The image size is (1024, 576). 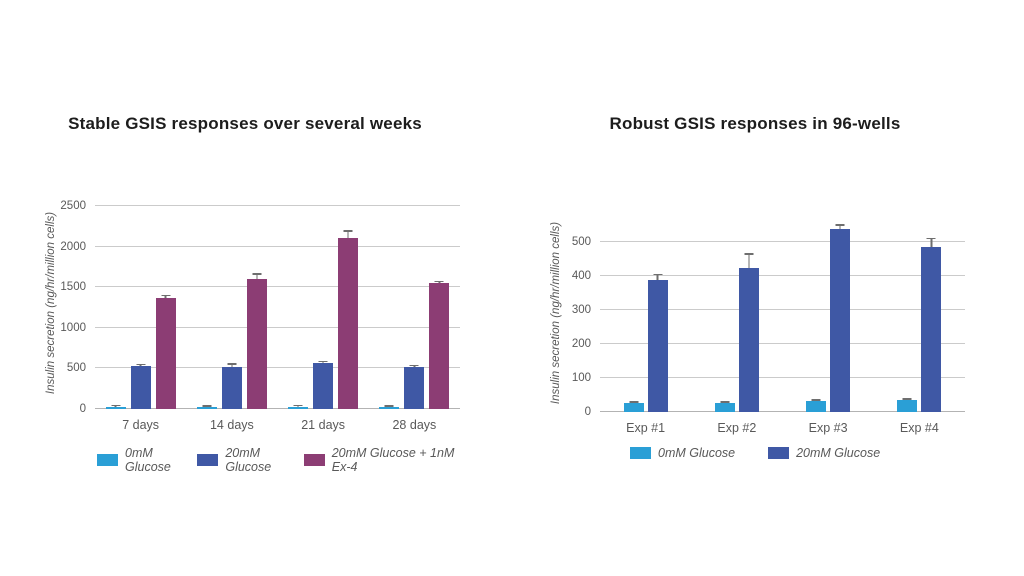 What do you see at coordinates (755, 123) in the screenshot?
I see `chart-title: Robust GSIS responses in 96-wells` at bounding box center [755, 123].